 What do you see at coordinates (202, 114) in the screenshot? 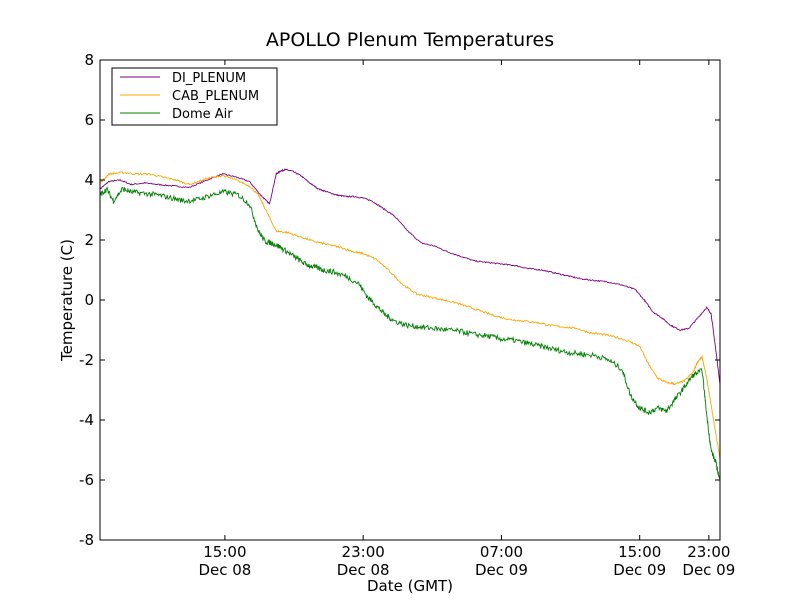
I see `legend-label-dome-air: Dome Air` at bounding box center [202, 114].